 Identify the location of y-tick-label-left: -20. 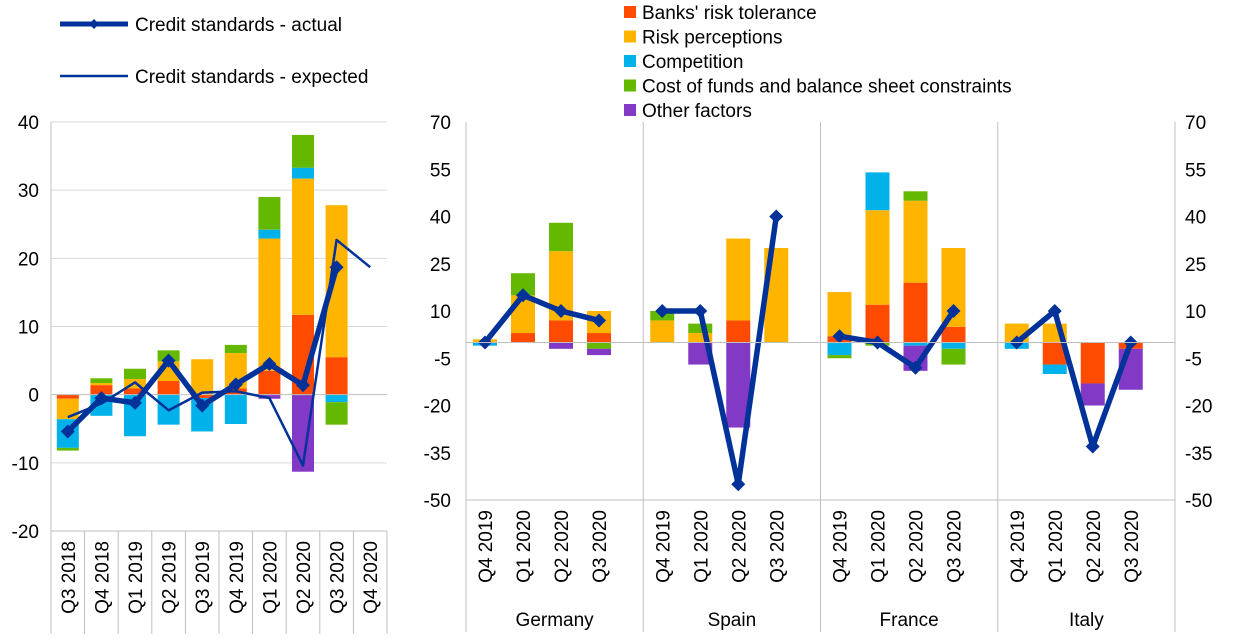
(437, 407).